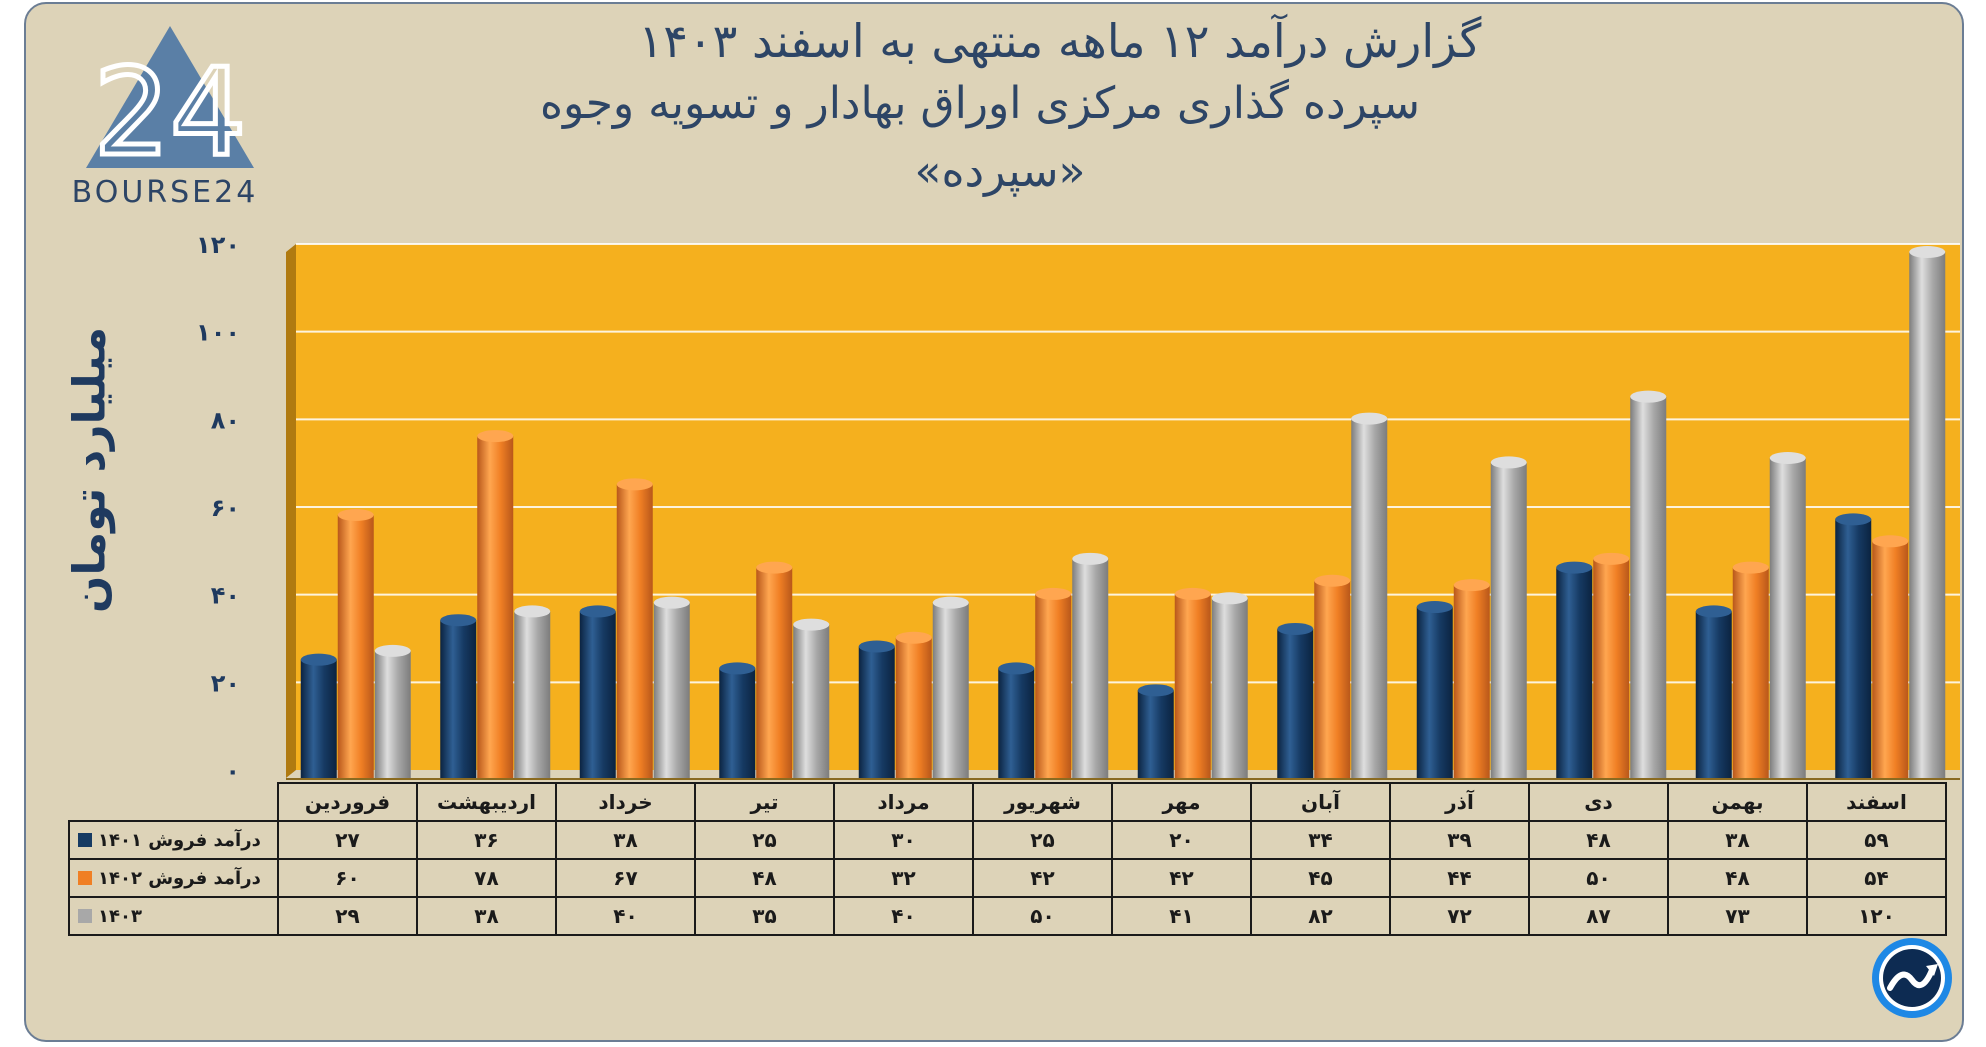 The height and width of the screenshot is (1047, 1986). What do you see at coordinates (347, 916) in the screenshot?
I see `data-value: ۲۹` at bounding box center [347, 916].